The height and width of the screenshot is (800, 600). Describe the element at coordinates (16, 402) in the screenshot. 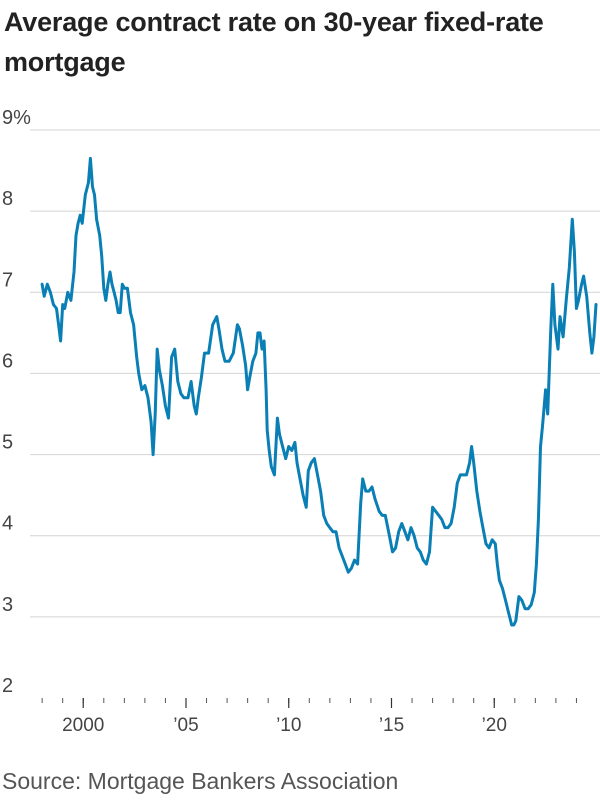

I see `y-axis-tick-labels: 9% 8 7 6 5 4 3 2` at that location.